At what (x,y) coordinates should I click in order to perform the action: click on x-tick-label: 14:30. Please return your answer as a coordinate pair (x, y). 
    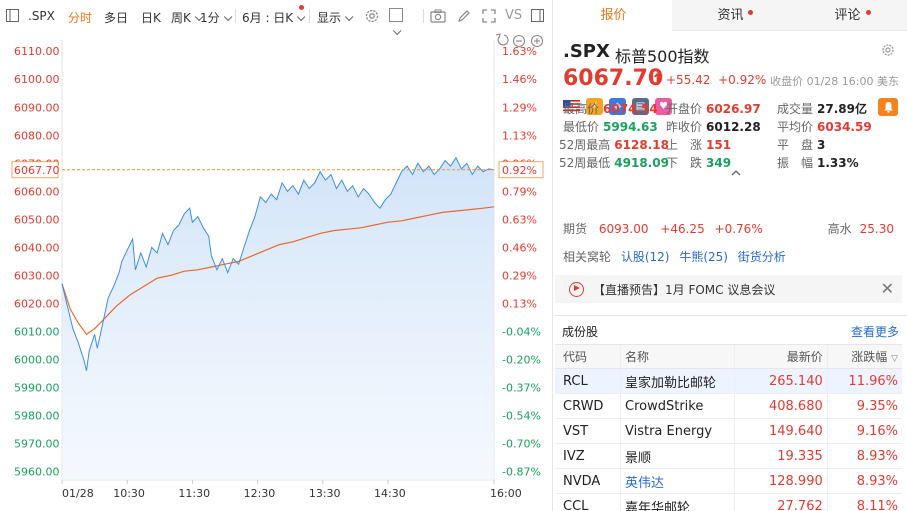
    Looking at the image, I should click on (390, 493).